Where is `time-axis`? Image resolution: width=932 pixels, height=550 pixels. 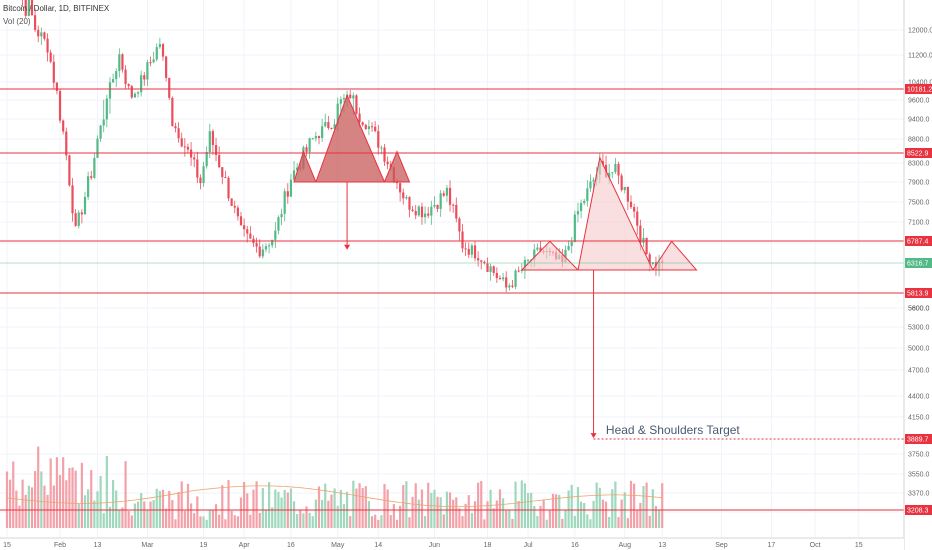
time-axis is located at coordinates (452, 544).